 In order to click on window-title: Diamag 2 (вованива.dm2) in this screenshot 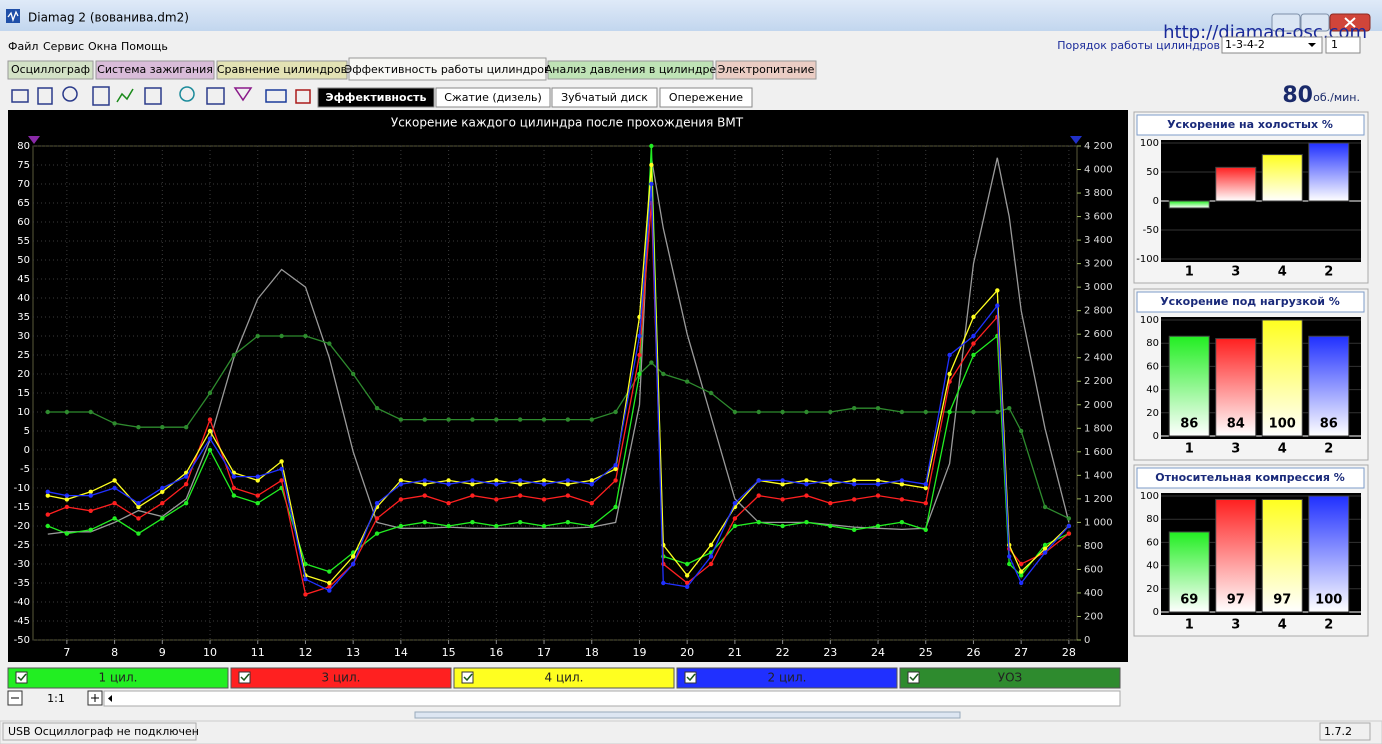, I will do `click(108, 18)`.